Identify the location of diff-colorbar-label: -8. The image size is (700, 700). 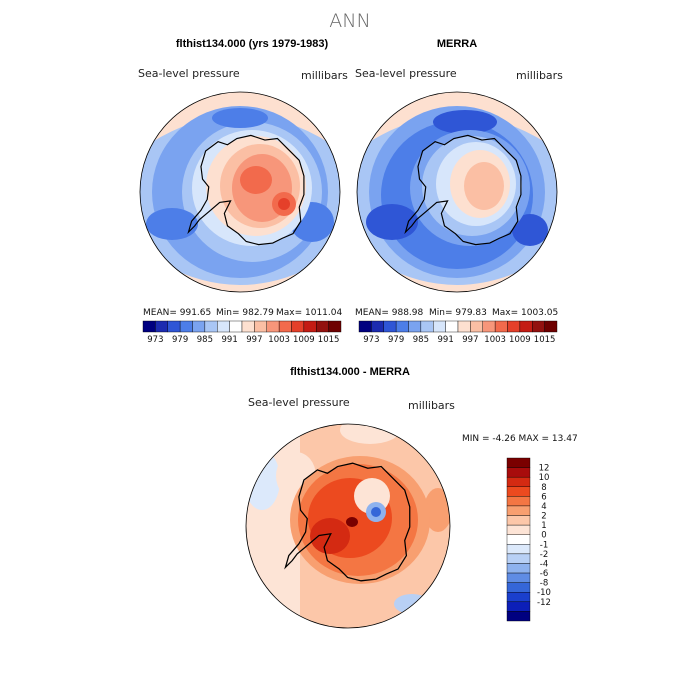
(544, 584).